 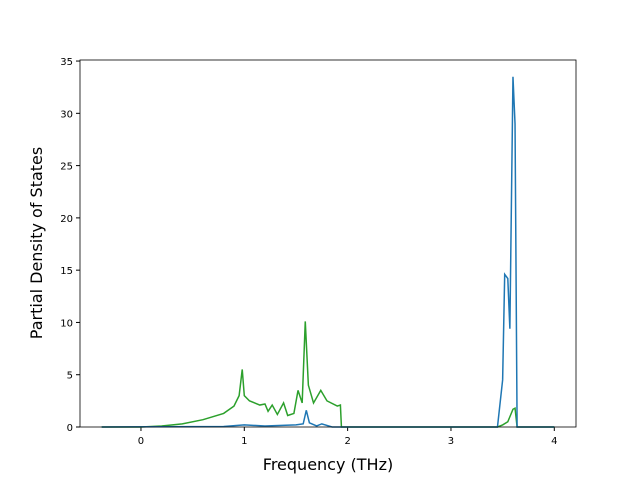 What do you see at coordinates (451, 441) in the screenshot?
I see `x-tick-label: 3` at bounding box center [451, 441].